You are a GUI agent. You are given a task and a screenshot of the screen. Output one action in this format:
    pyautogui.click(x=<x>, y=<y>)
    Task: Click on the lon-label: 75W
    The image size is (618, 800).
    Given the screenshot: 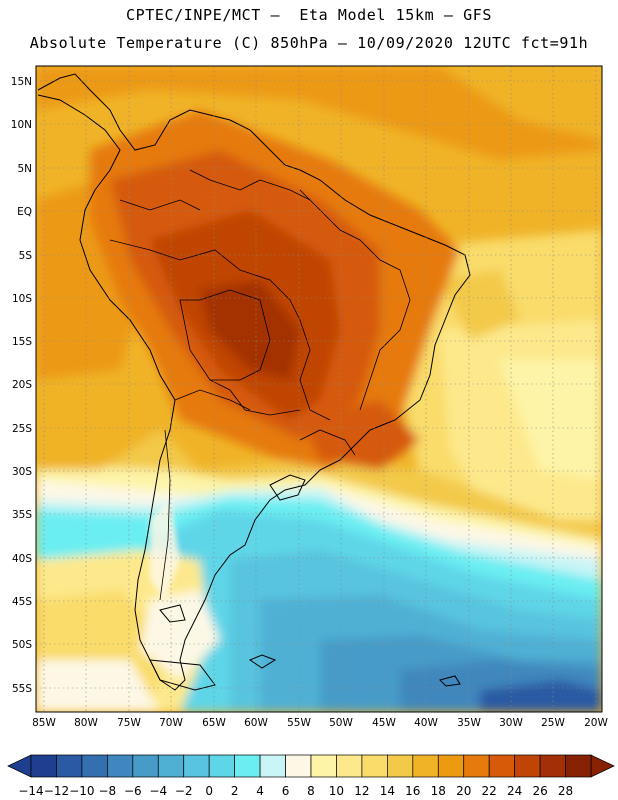 What is the action you would take?
    pyautogui.click(x=129, y=723)
    